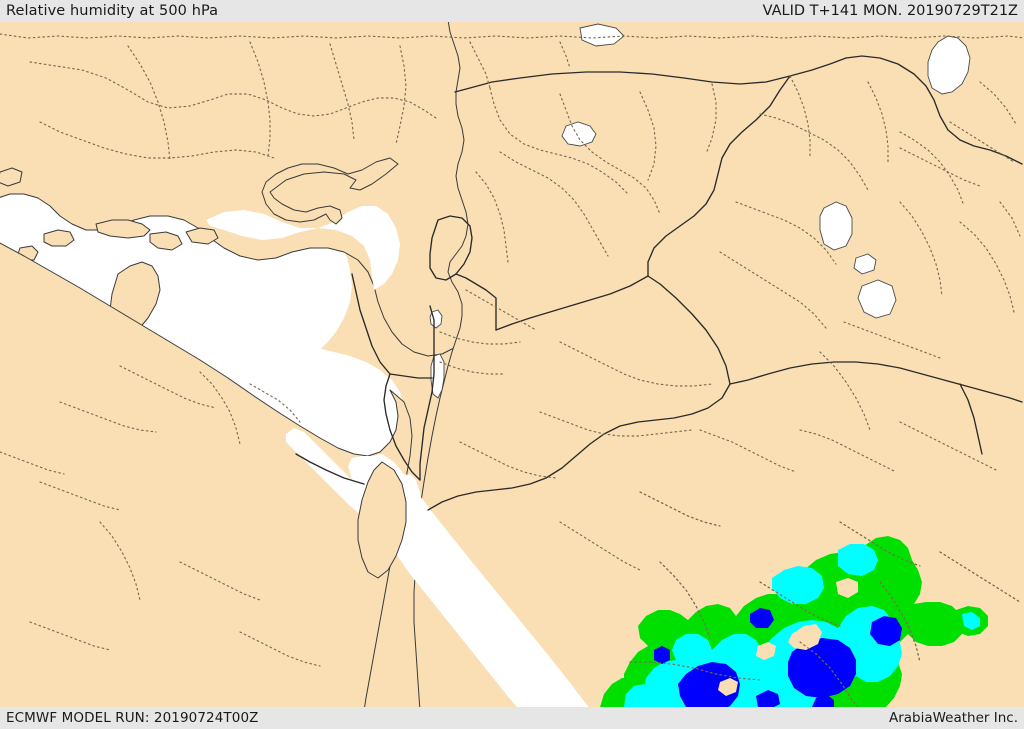 Image resolution: width=1024 pixels, height=729 pixels. What do you see at coordinates (411, 376) in the screenshot?
I see `border-egypt-gaza` at bounding box center [411, 376].